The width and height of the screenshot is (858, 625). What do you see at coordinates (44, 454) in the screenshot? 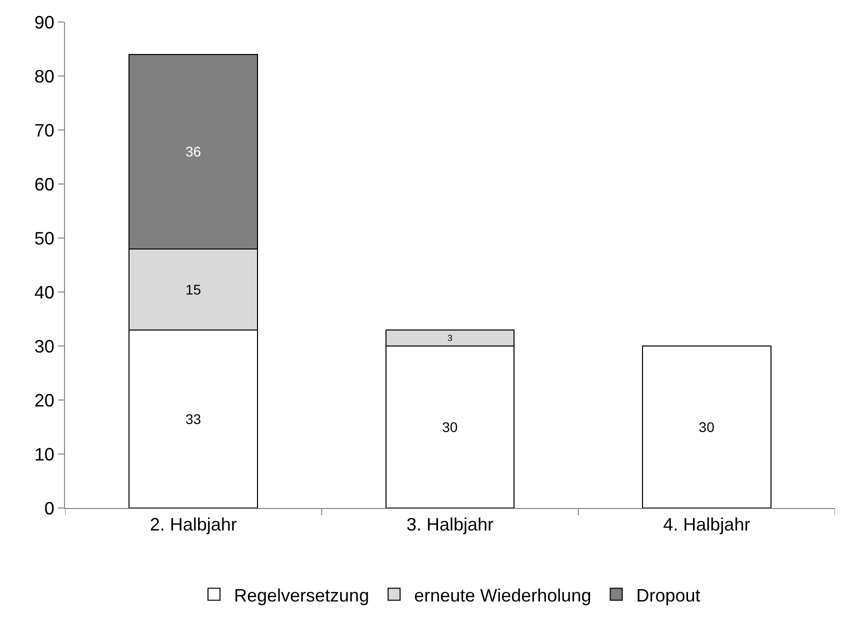
I see `y-tick-label: 10` at bounding box center [44, 454].